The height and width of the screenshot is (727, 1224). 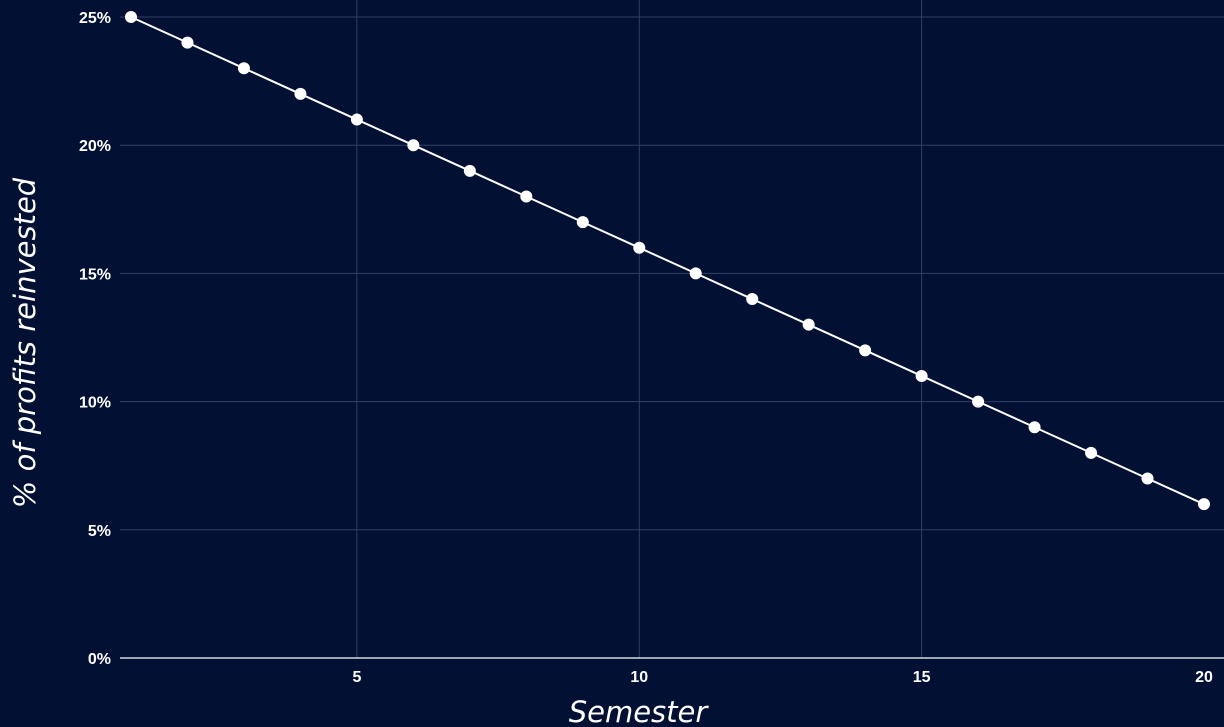 What do you see at coordinates (25, 342) in the screenshot?
I see `y-axis-title: % of profits reinvested` at bounding box center [25, 342].